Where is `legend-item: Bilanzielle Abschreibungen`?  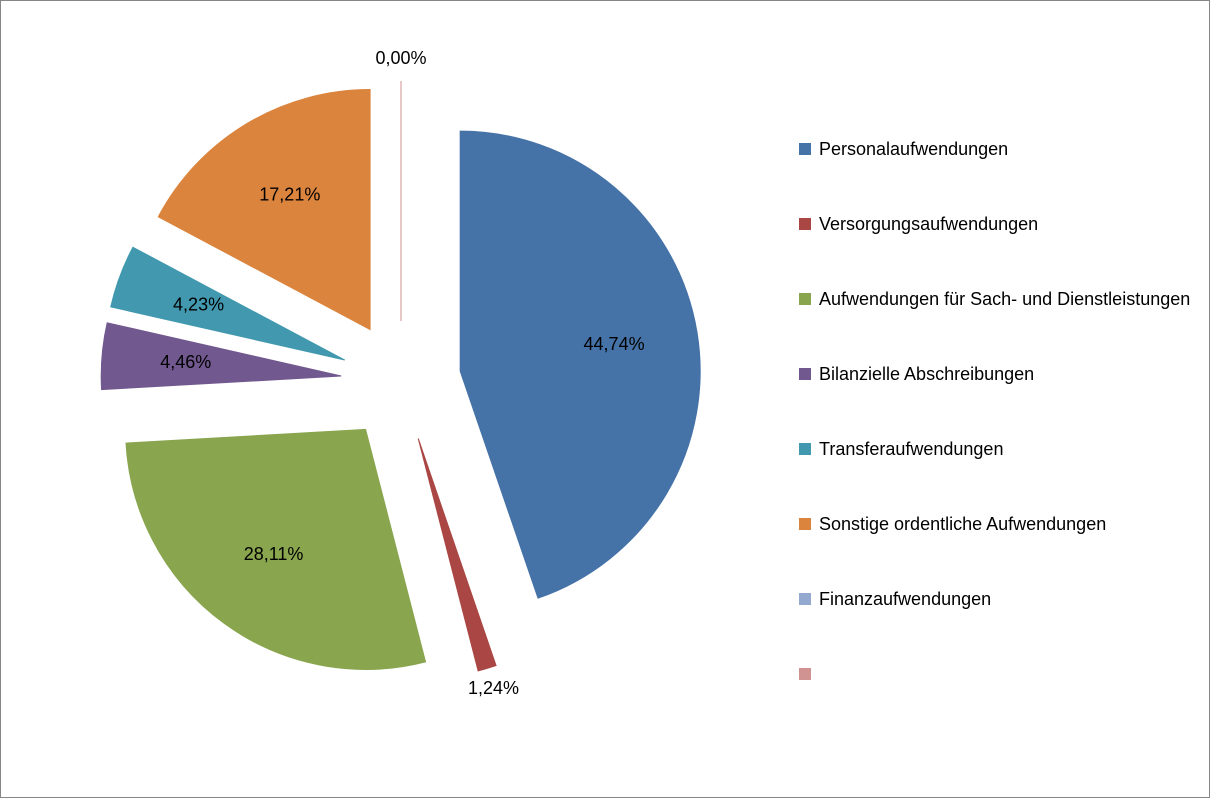 legend-item: Bilanzielle Abschreibungen is located at coordinates (999, 399).